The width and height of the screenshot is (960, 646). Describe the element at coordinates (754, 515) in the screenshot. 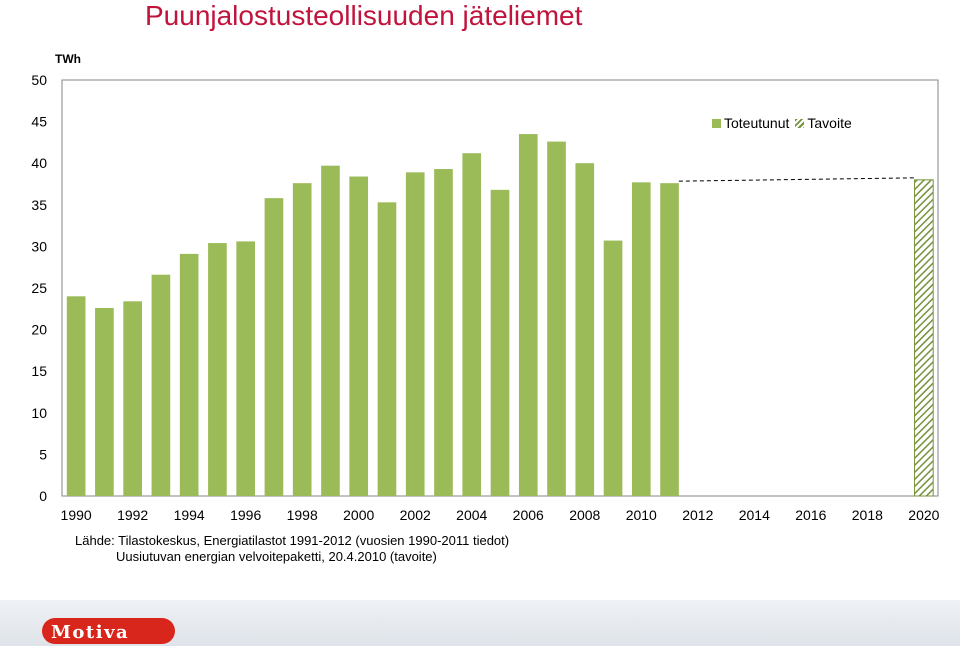

I see `x-tick-label: 2014` at that location.